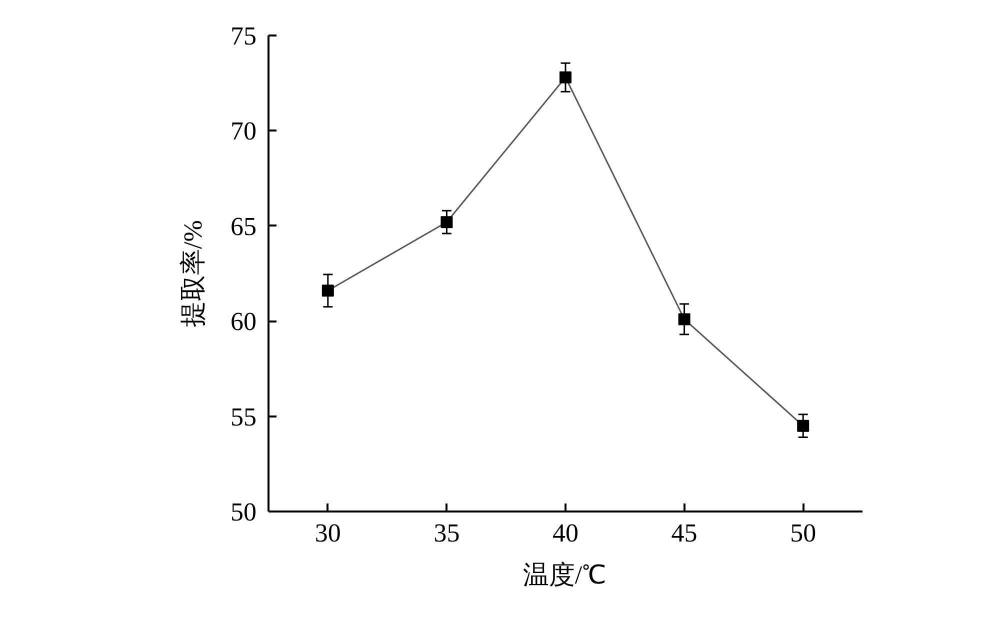 Image resolution: width=994 pixels, height=630 pixels. What do you see at coordinates (243, 321) in the screenshot?
I see `y-tick-label: 60` at bounding box center [243, 321].